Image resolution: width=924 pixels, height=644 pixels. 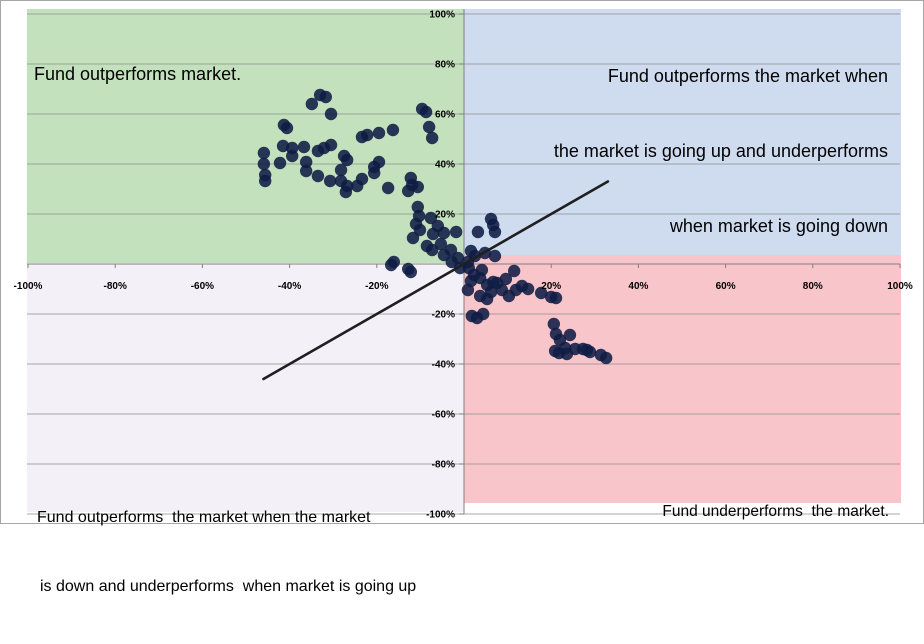 I want to click on annotation-bottom-right: Fund underperforms the market., so click(x=775, y=512).